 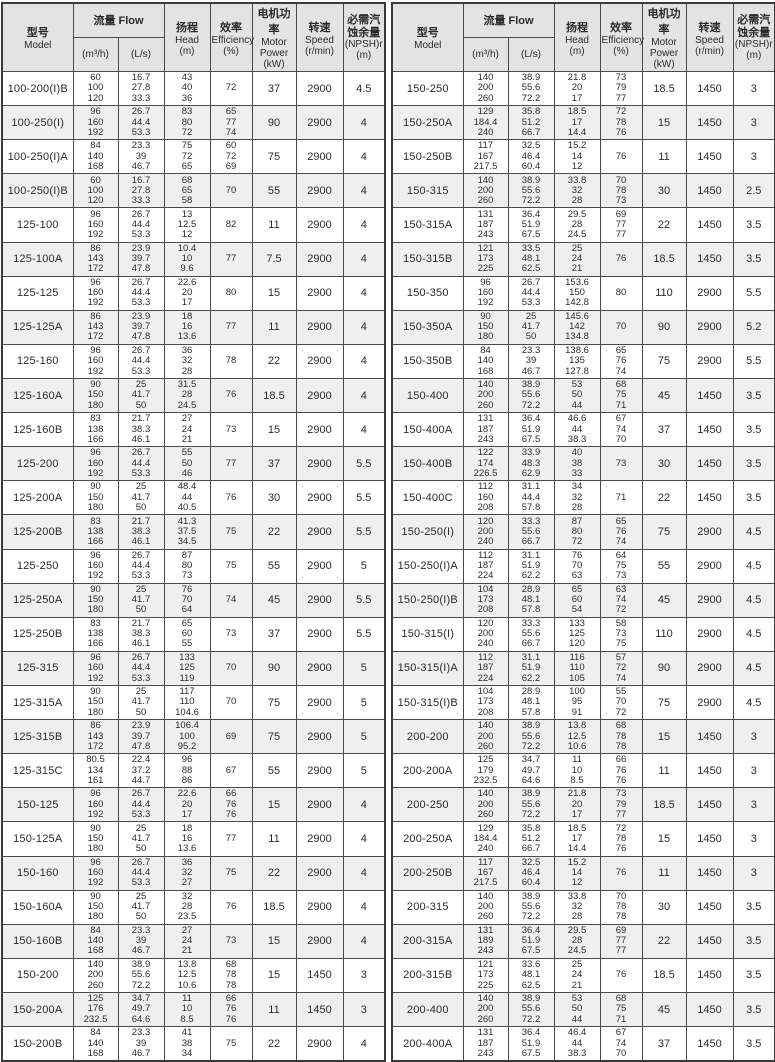 What do you see at coordinates (577, 668) in the screenshot?
I see `head-cell: 116 110 105` at bounding box center [577, 668].